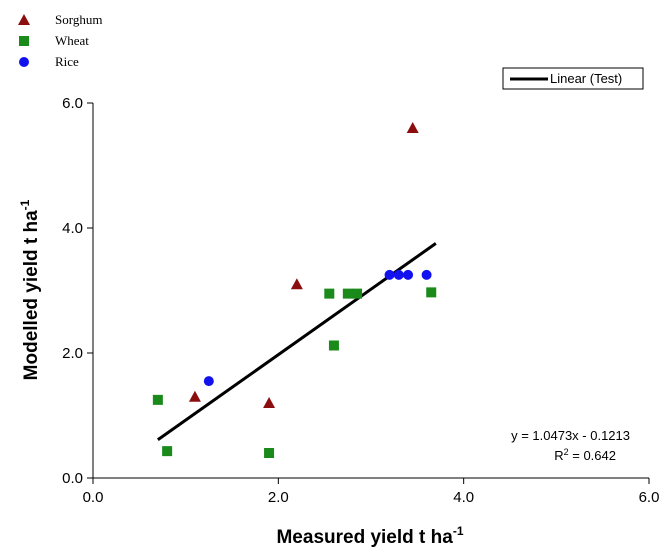 The width and height of the screenshot is (662, 547). What do you see at coordinates (78, 19) in the screenshot?
I see `legend-label-sorghum: Sorghum` at bounding box center [78, 19].